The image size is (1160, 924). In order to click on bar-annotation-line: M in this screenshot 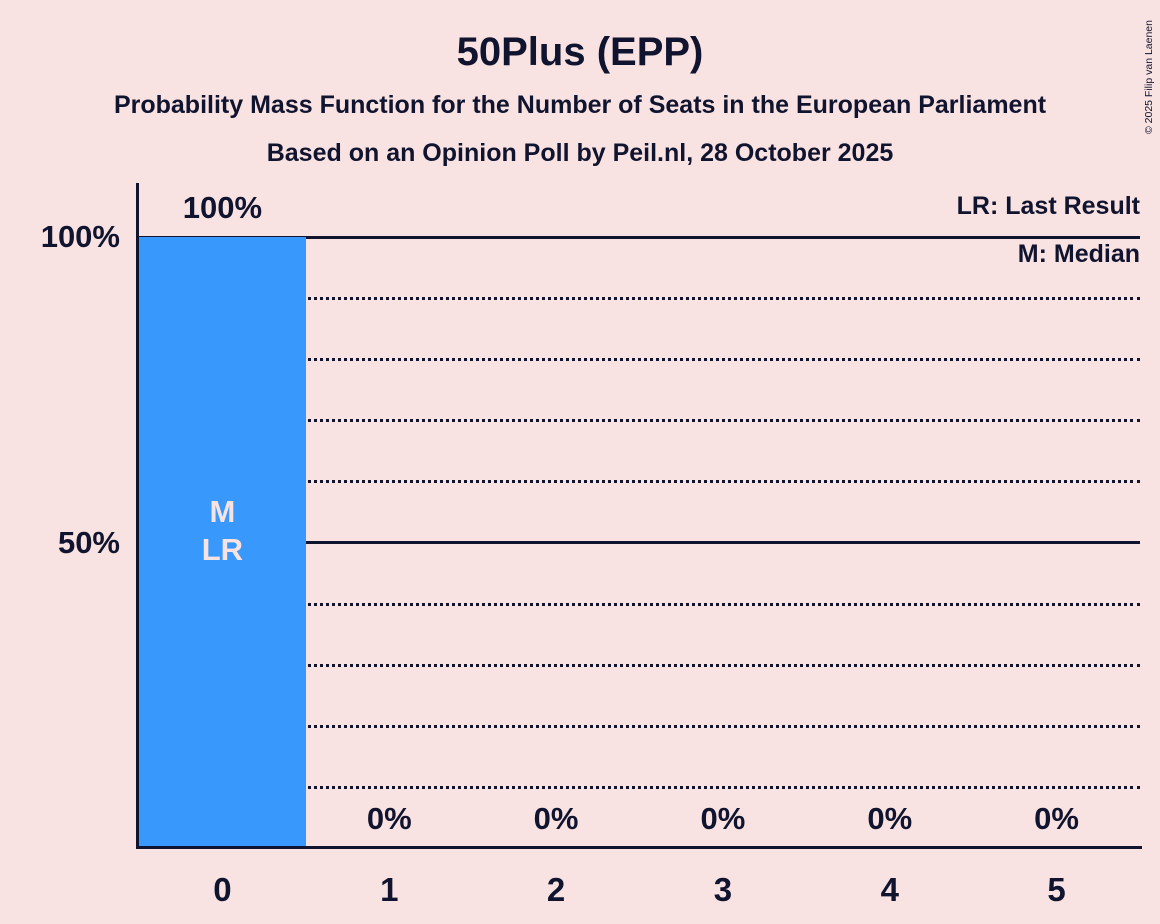, I will do `click(222, 511)`.